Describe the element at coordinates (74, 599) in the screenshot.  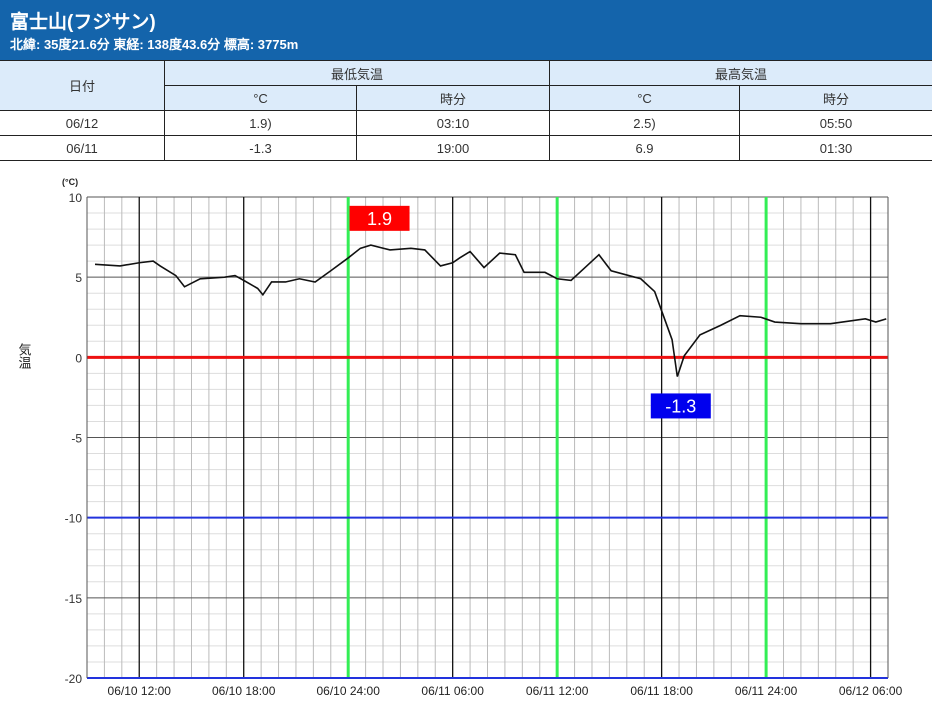
I see `y-tick-label: -15` at that location.